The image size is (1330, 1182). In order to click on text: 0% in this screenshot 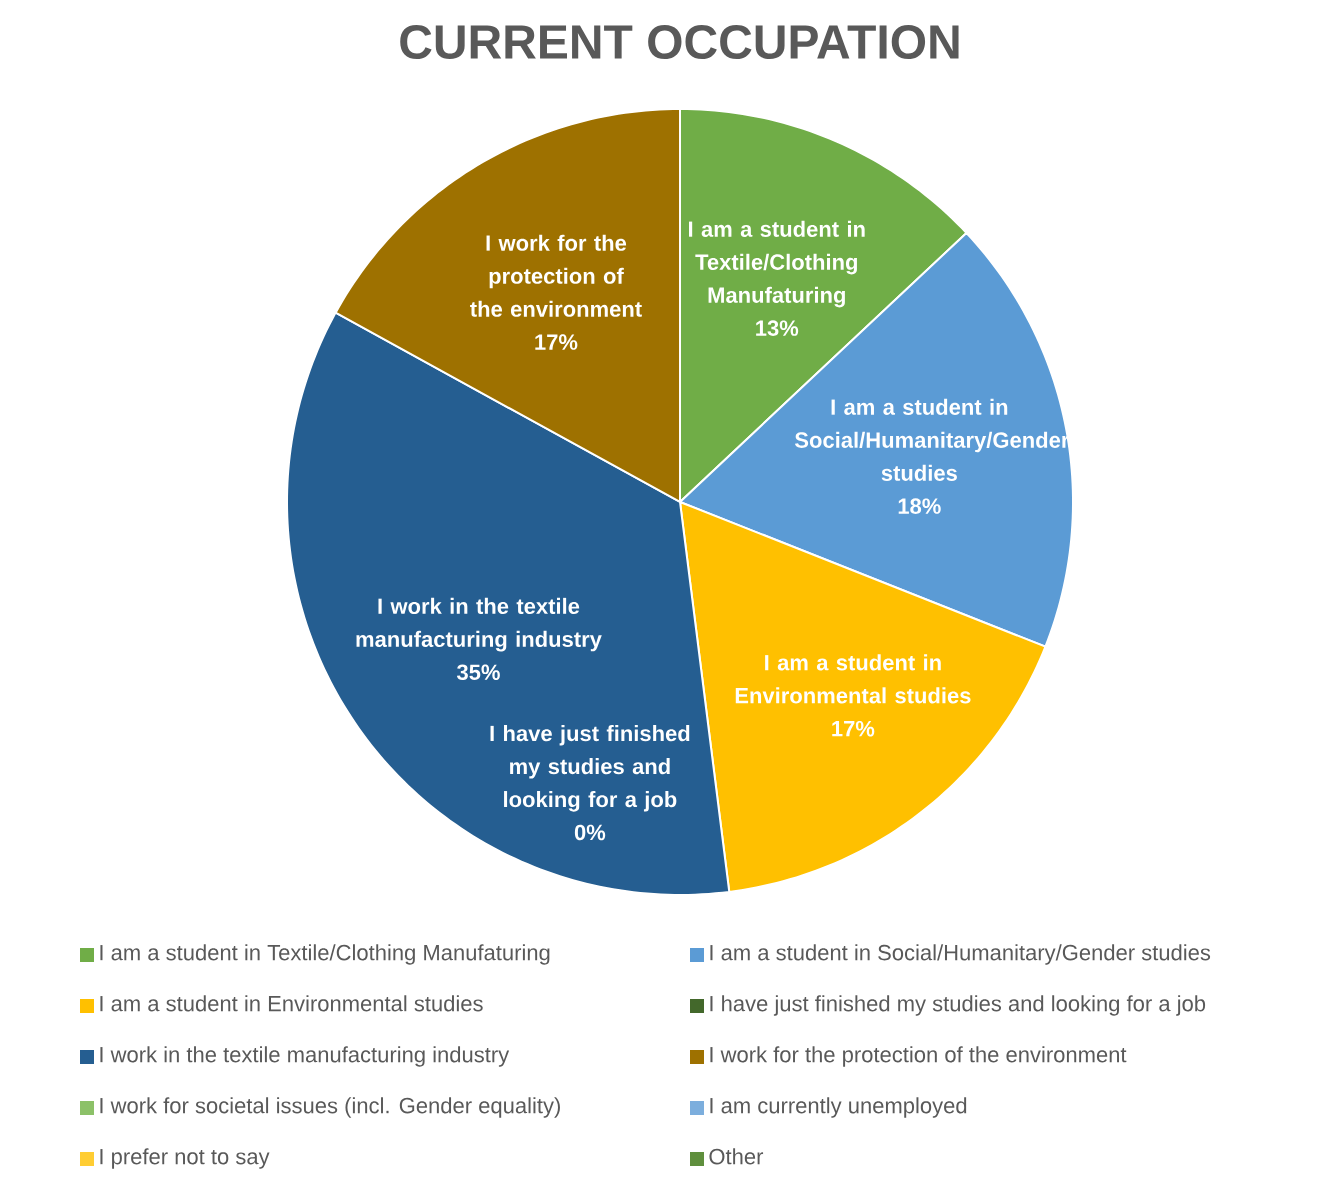, I will do `click(590, 832)`.